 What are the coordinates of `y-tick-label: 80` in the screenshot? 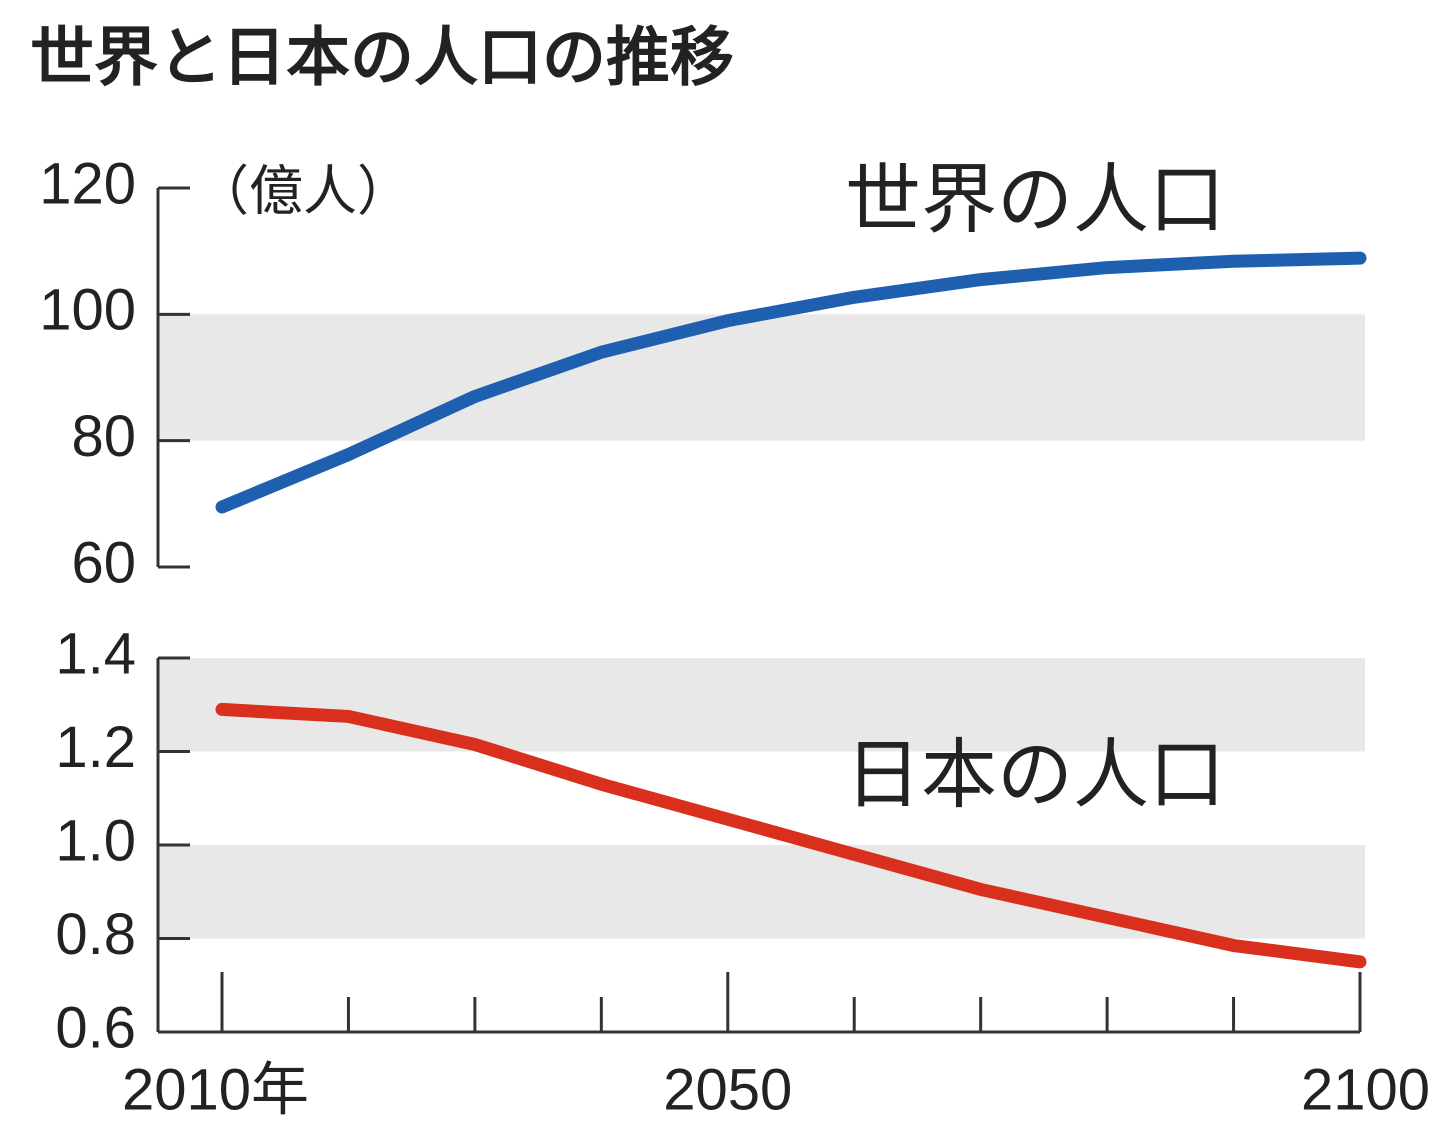 It's located at (103, 436).